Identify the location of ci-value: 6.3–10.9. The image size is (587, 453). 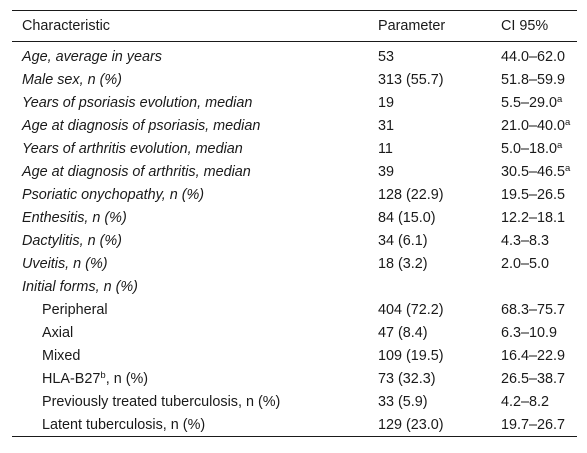
(529, 332).